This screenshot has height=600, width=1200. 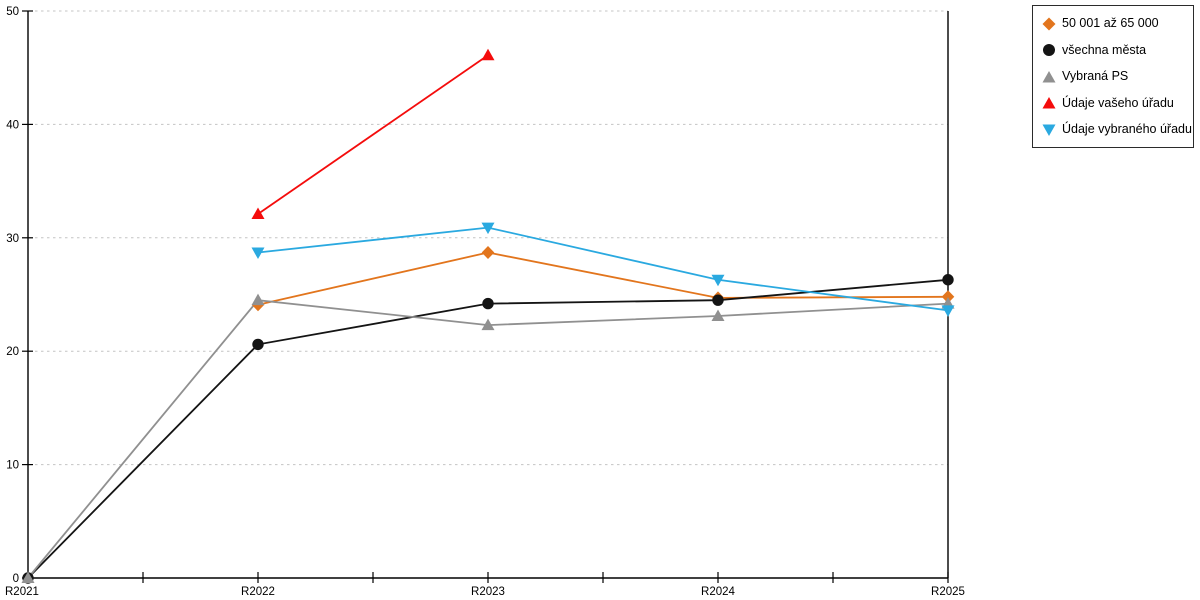 What do you see at coordinates (16, 579) in the screenshot?
I see `y-tick-label: 0` at bounding box center [16, 579].